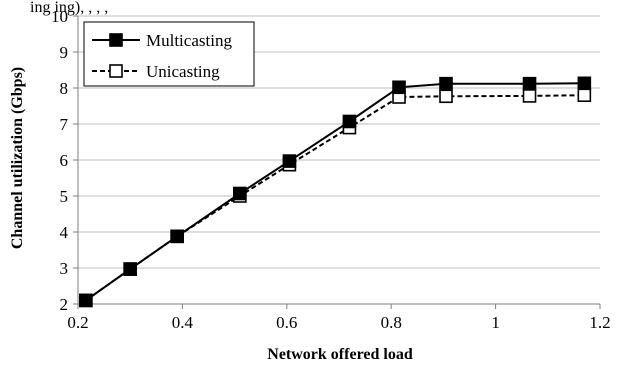  I want to click on x-tick-label: 0.2, so click(77, 322).